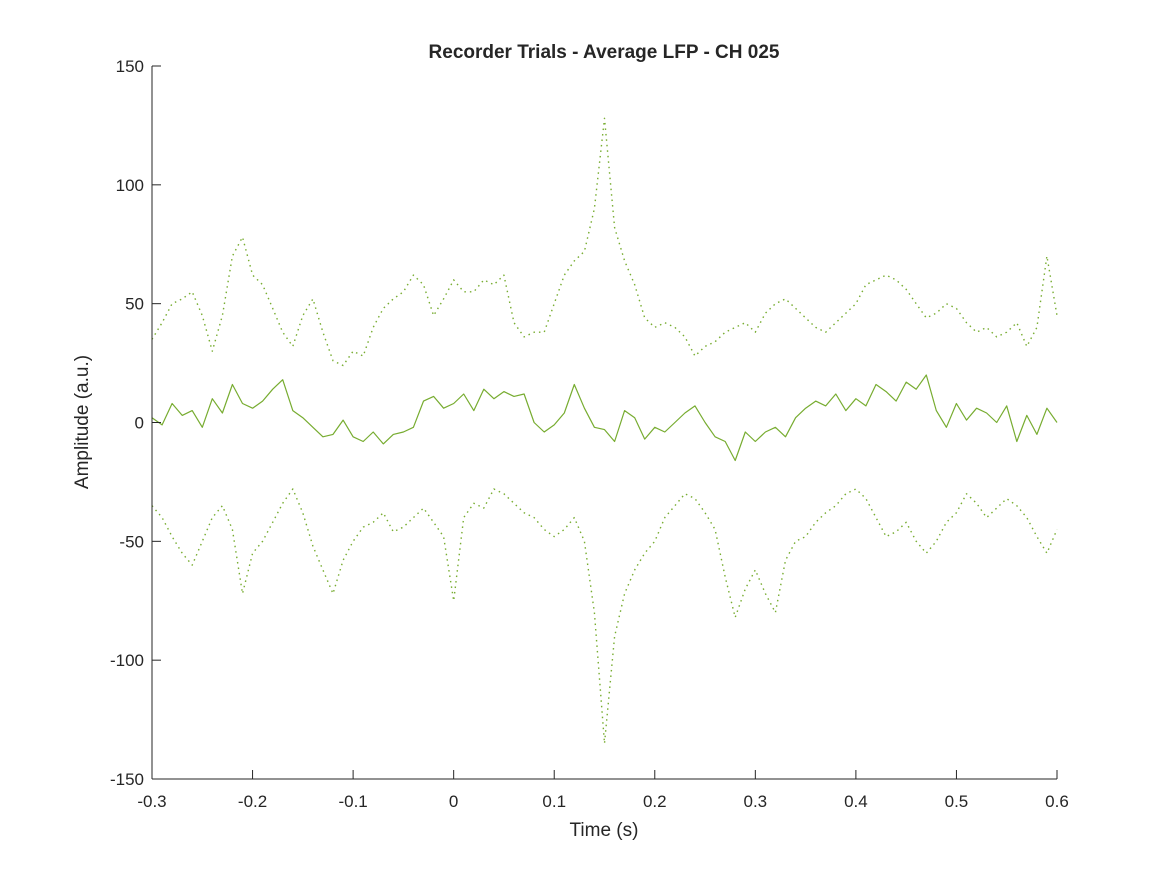  I want to click on x-tick-label: 0.1, so click(554, 801).